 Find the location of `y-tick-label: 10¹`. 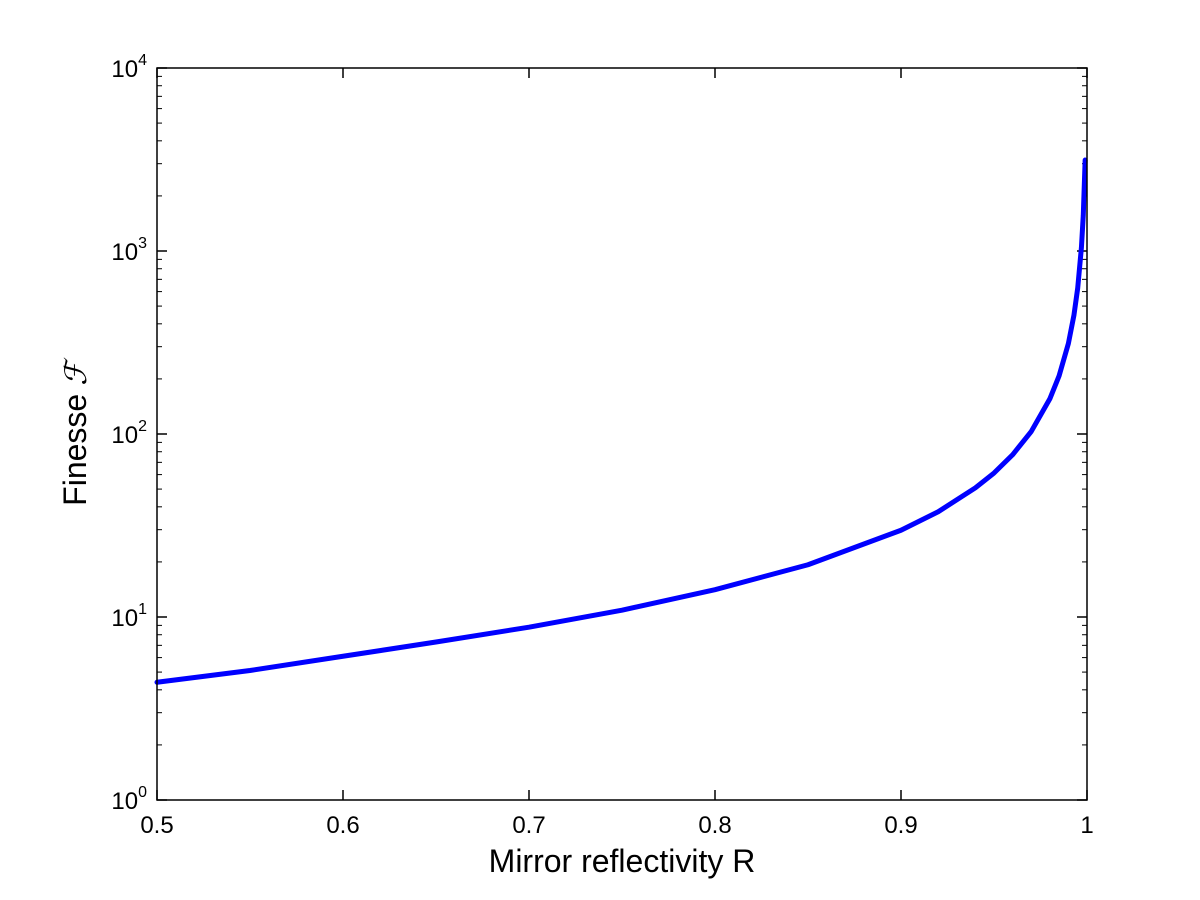

y-tick-label: 10¹ is located at coordinates (129, 616).